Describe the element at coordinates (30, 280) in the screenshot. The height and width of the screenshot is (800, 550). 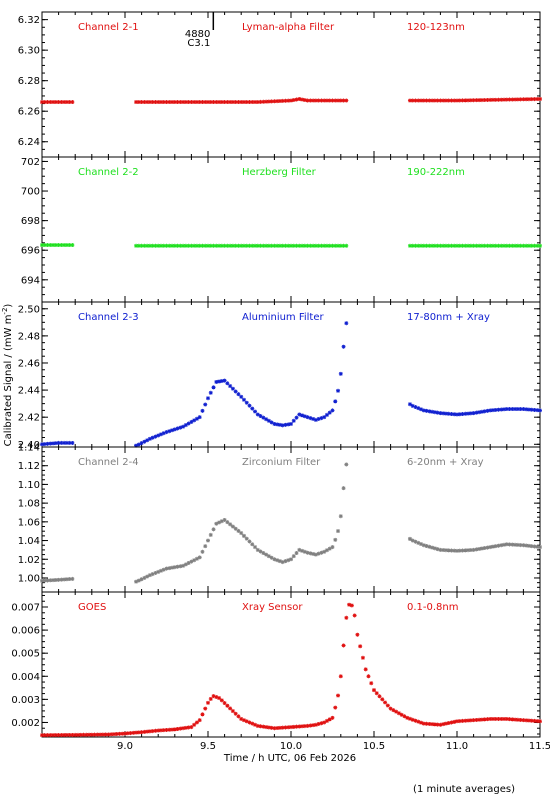
I see `y-tick-label: 694` at that location.